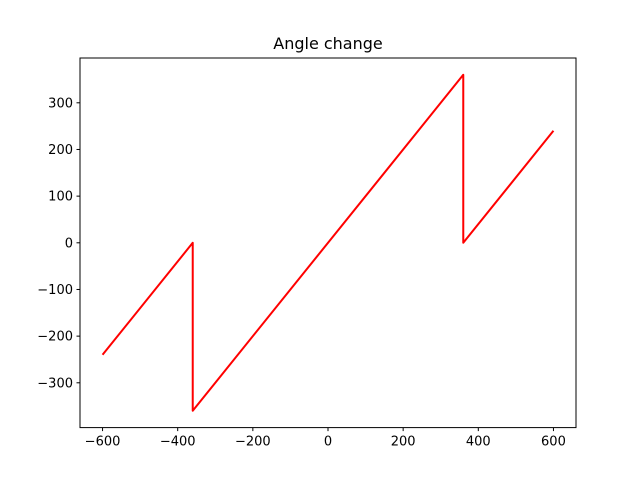 This screenshot has height=480, width=640. Describe the element at coordinates (60, 197) in the screenshot. I see `y-tick-label: 100` at that location.